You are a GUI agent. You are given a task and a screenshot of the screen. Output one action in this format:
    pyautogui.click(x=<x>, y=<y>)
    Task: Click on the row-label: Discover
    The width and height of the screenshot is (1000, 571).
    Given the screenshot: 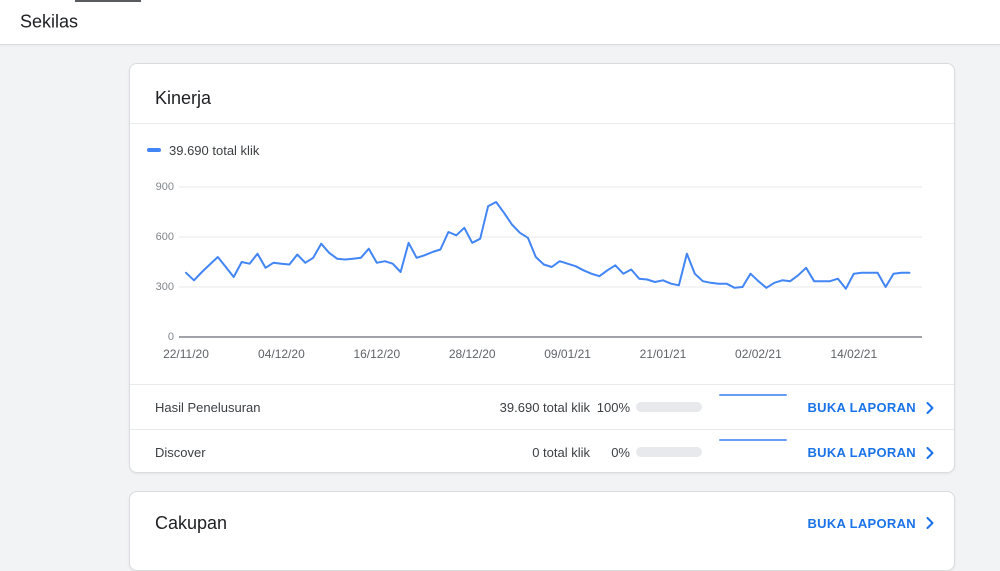 What is the action you would take?
    pyautogui.click(x=180, y=452)
    